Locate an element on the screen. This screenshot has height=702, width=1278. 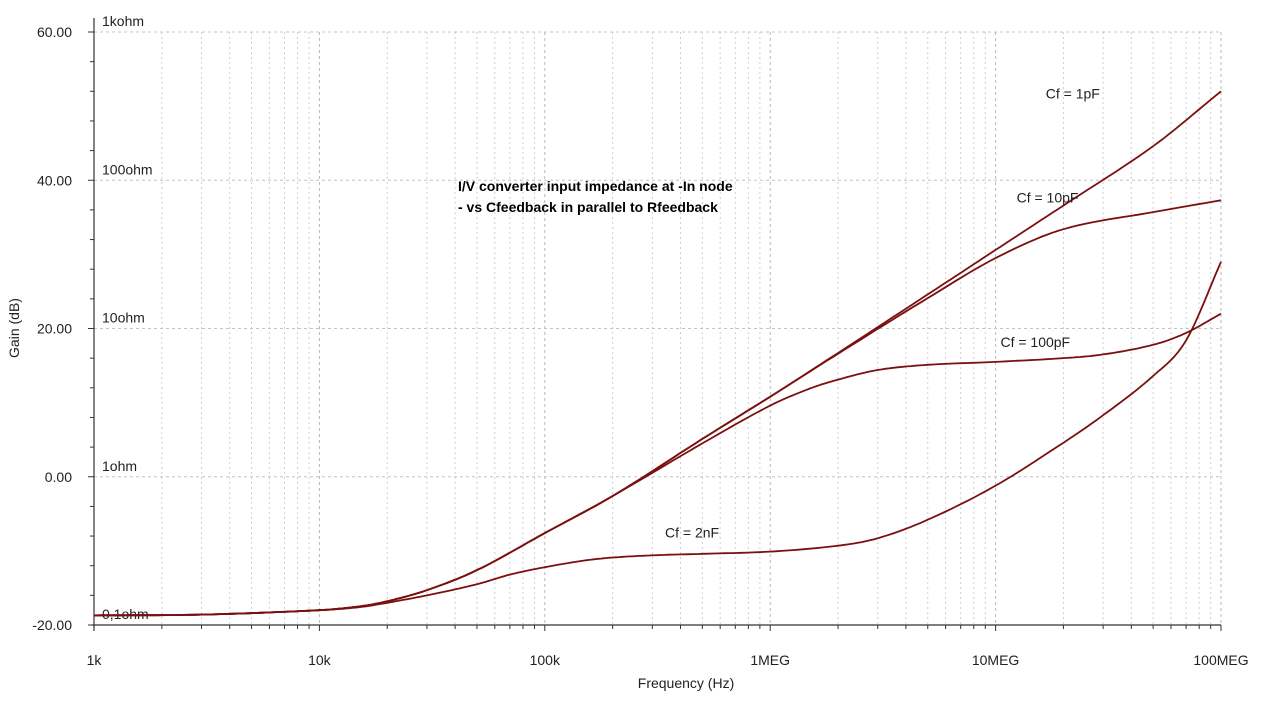
impedance-label: 0,1ohm is located at coordinates (125, 614).